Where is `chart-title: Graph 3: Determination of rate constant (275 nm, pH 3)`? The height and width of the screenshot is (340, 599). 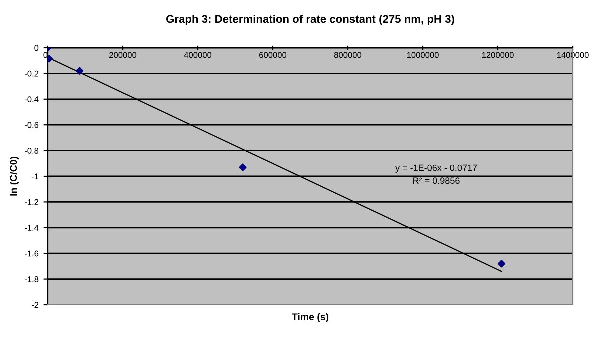
chart-title: Graph 3: Determination of rate constant (275 nm, pH 3) is located at coordinates (310, 20).